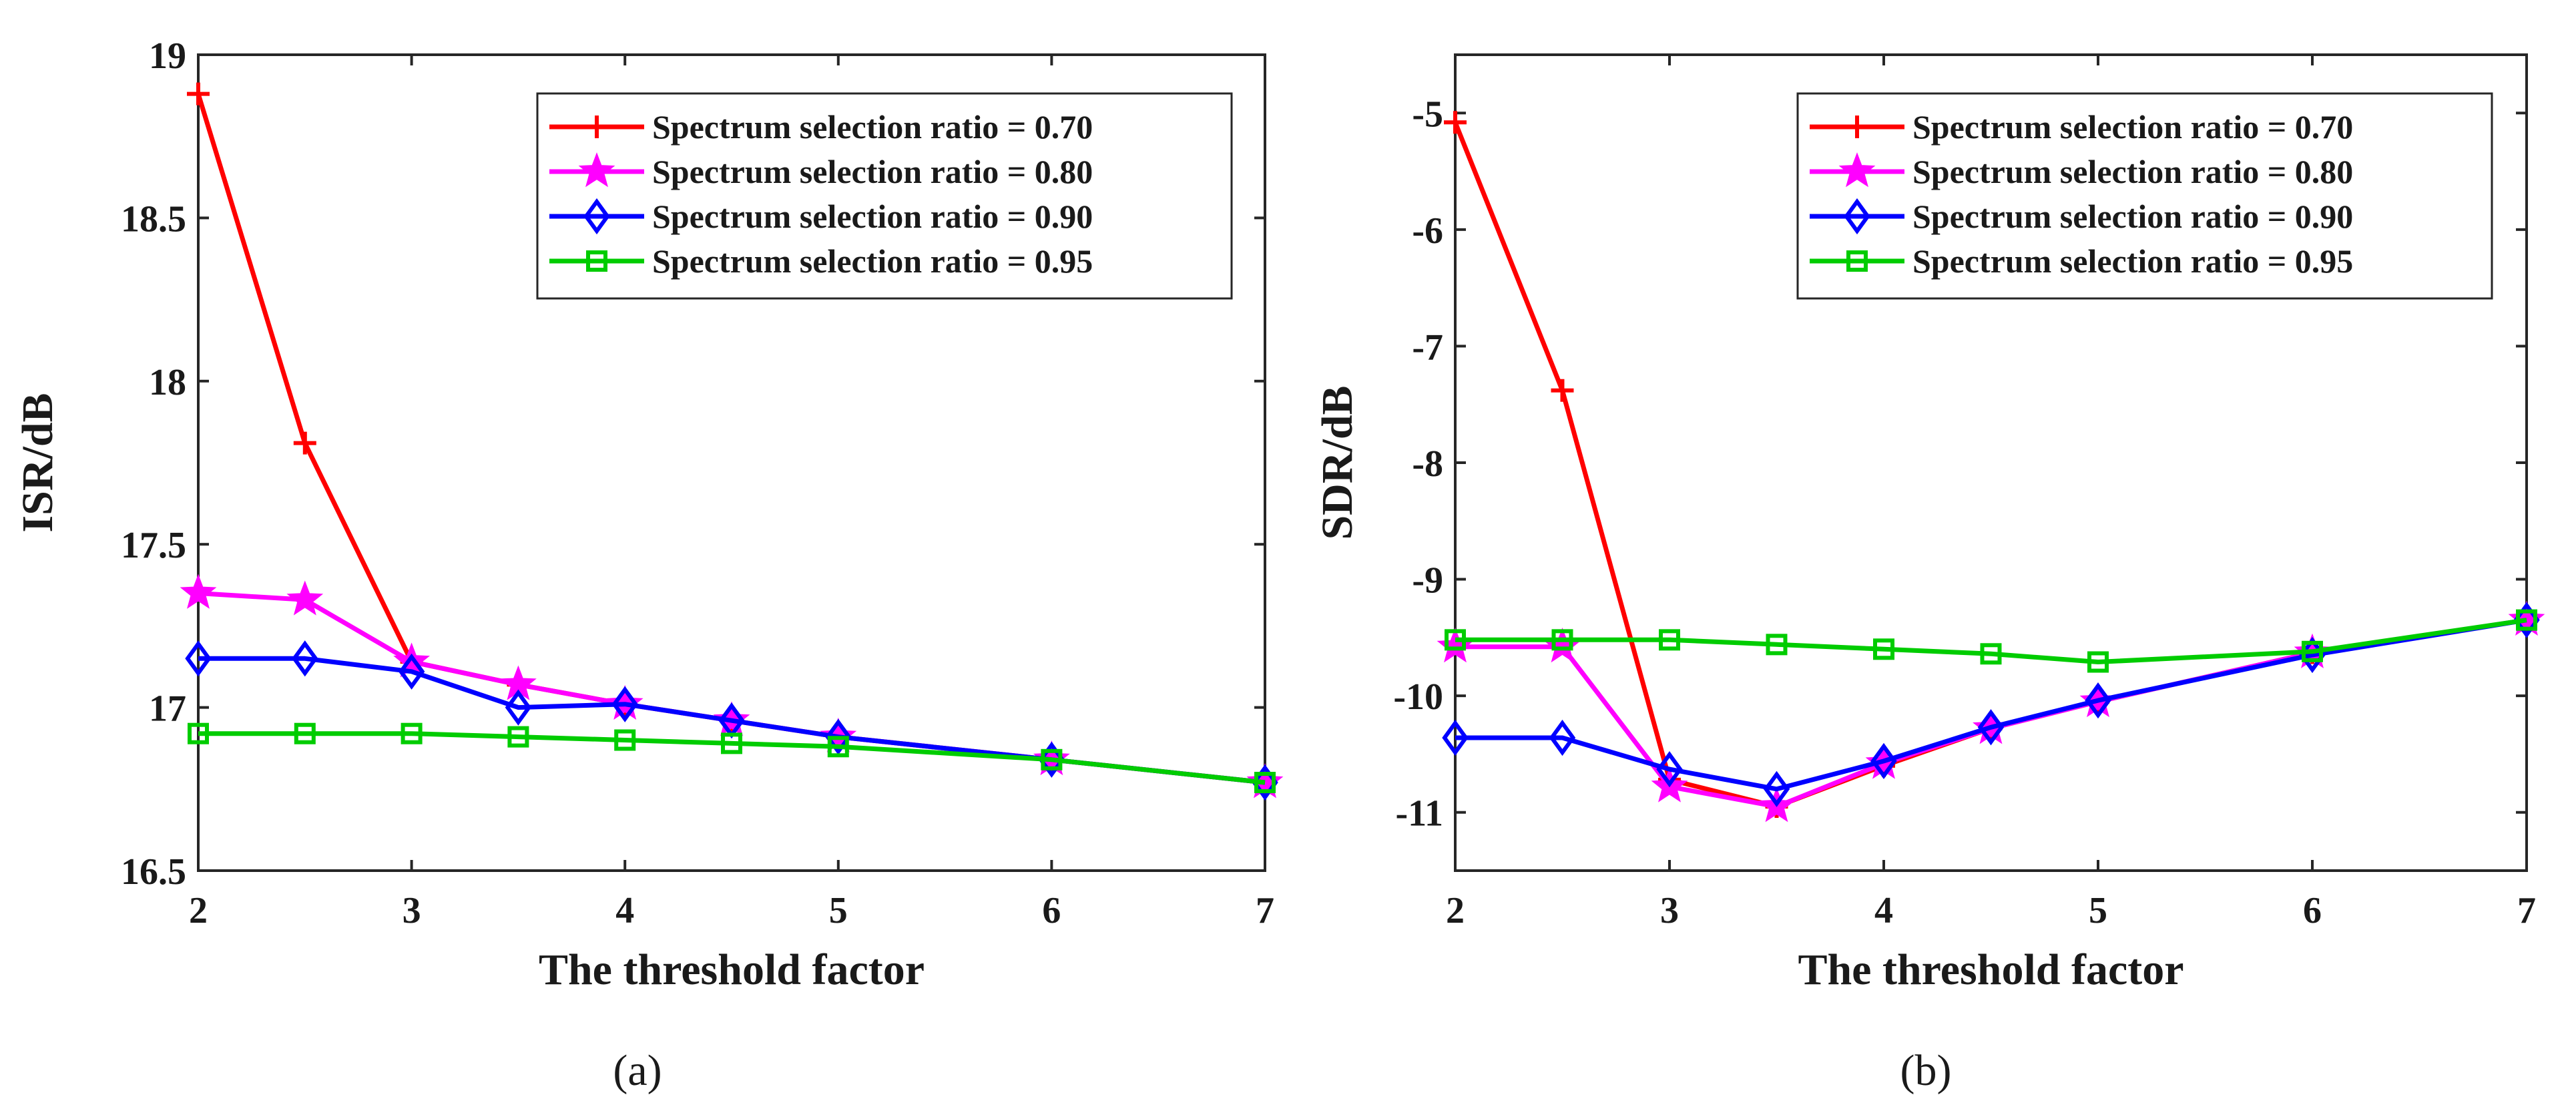 This screenshot has height=1117, width=2576. What do you see at coordinates (167, 382) in the screenshot?
I see `y-tick-label: 18` at bounding box center [167, 382].